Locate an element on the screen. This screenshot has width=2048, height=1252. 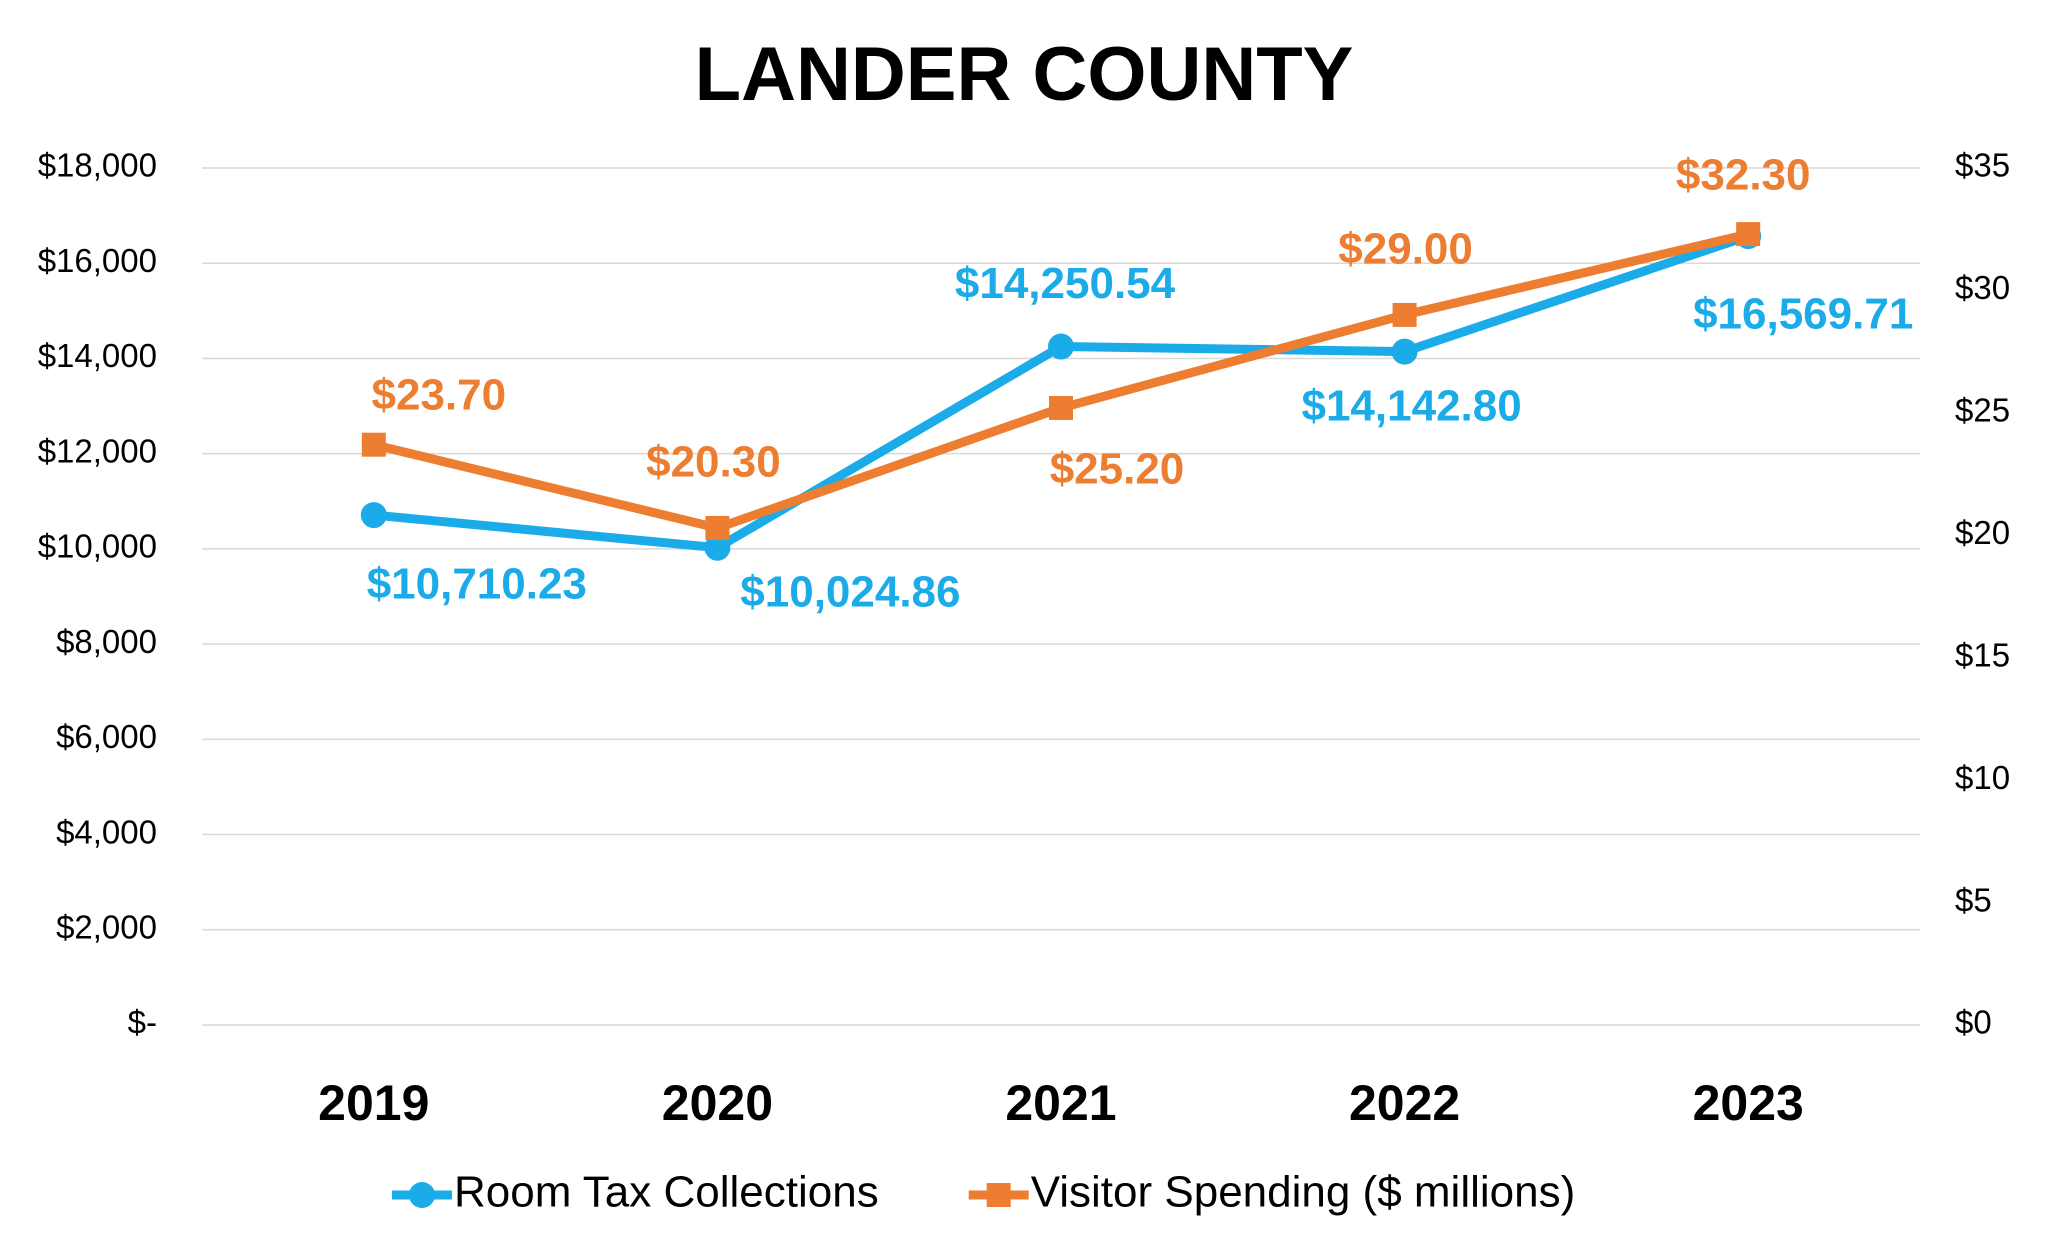
data-label: $16,569.71 is located at coordinates (1803, 314).